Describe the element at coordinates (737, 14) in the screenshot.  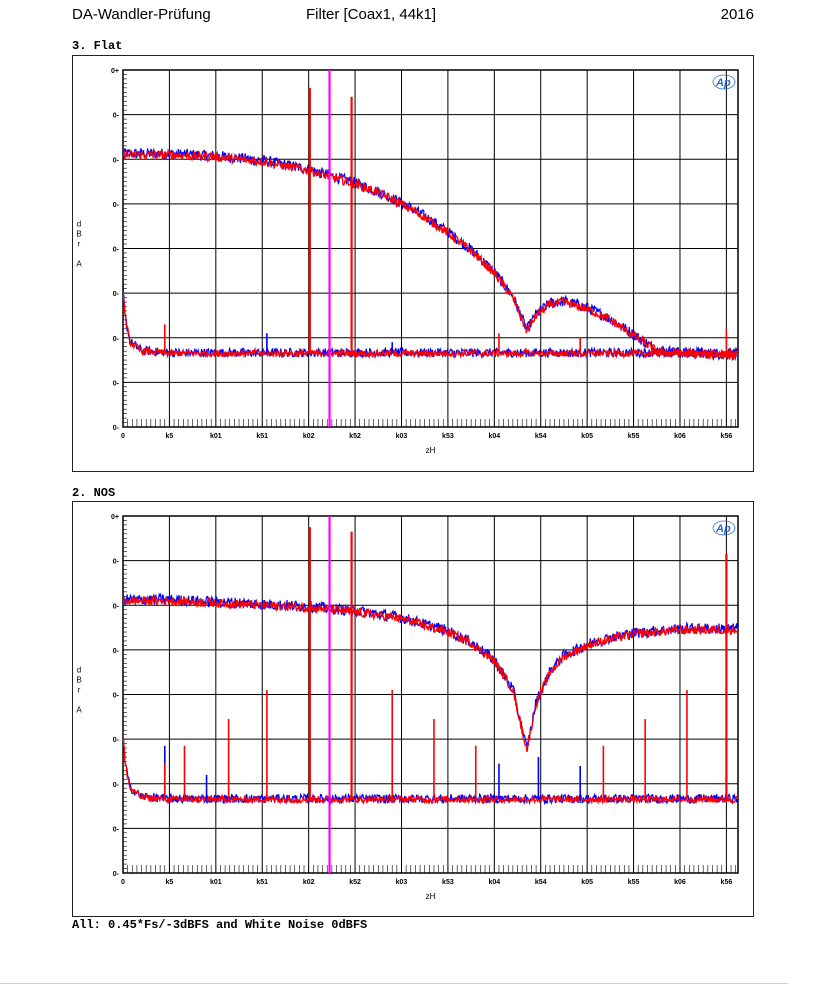
I see `report-year: 2016` at that location.